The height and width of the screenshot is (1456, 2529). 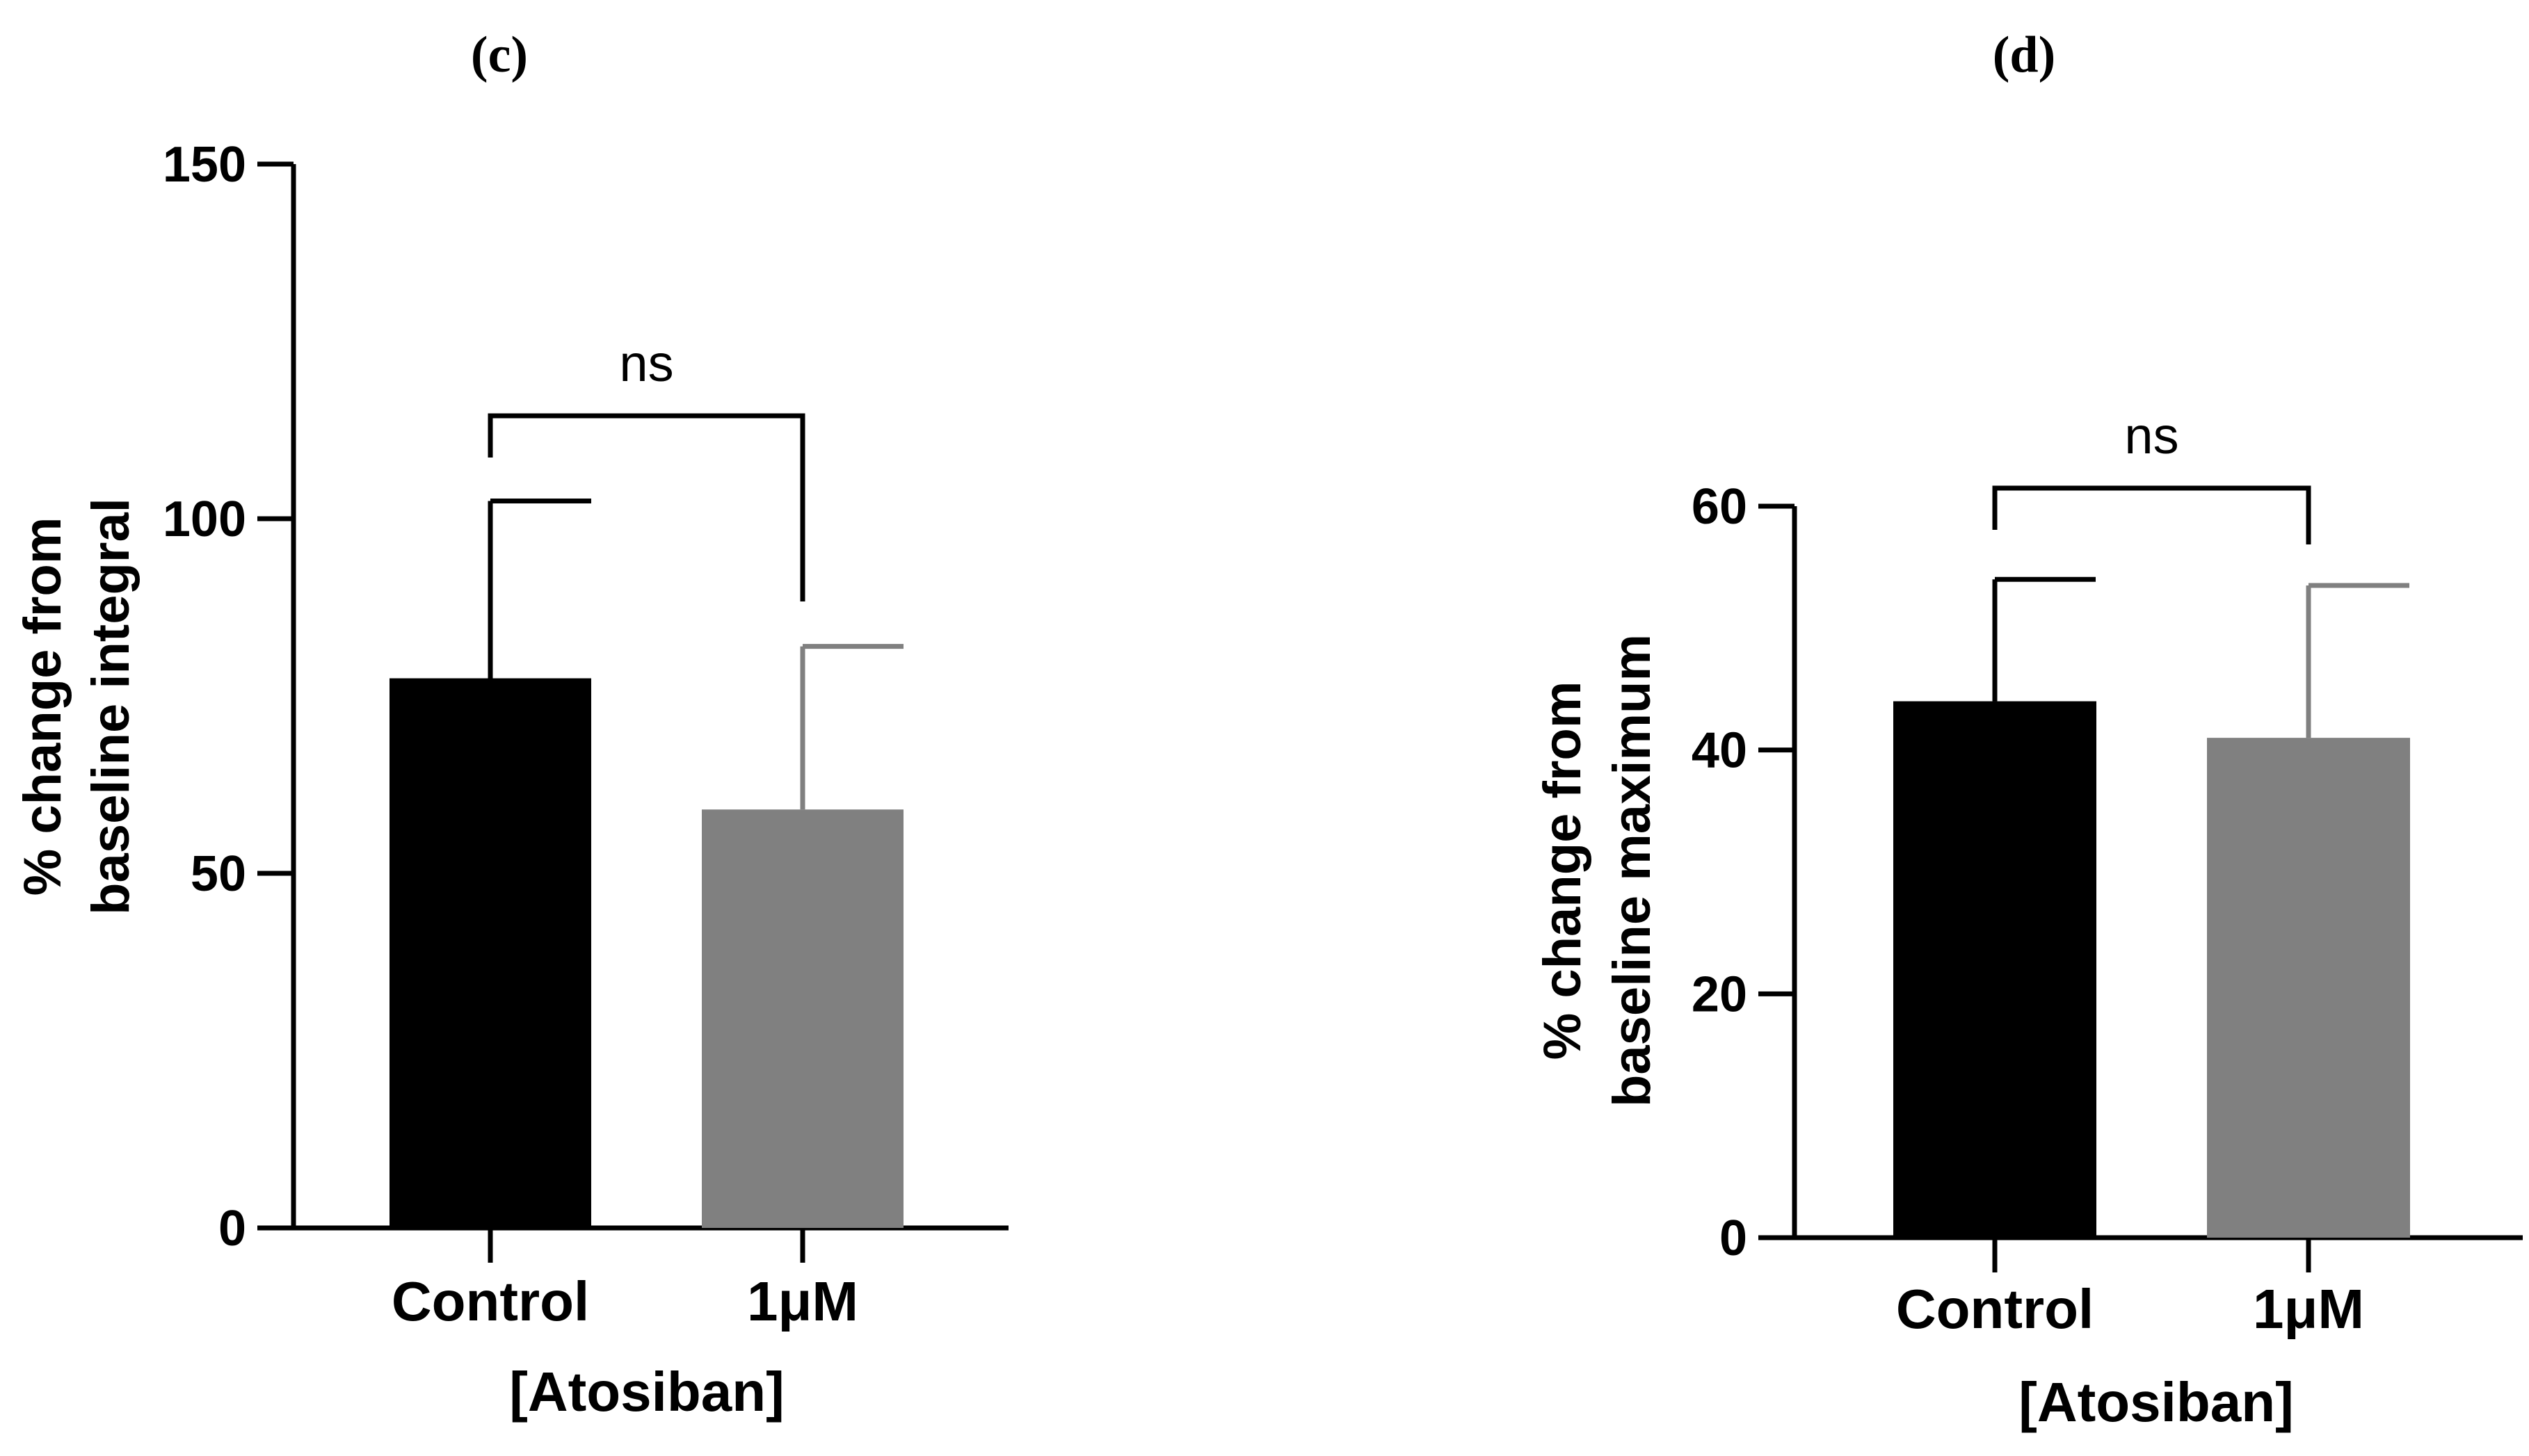 I want to click on y-tick-label-100: 100, so click(x=204, y=519).